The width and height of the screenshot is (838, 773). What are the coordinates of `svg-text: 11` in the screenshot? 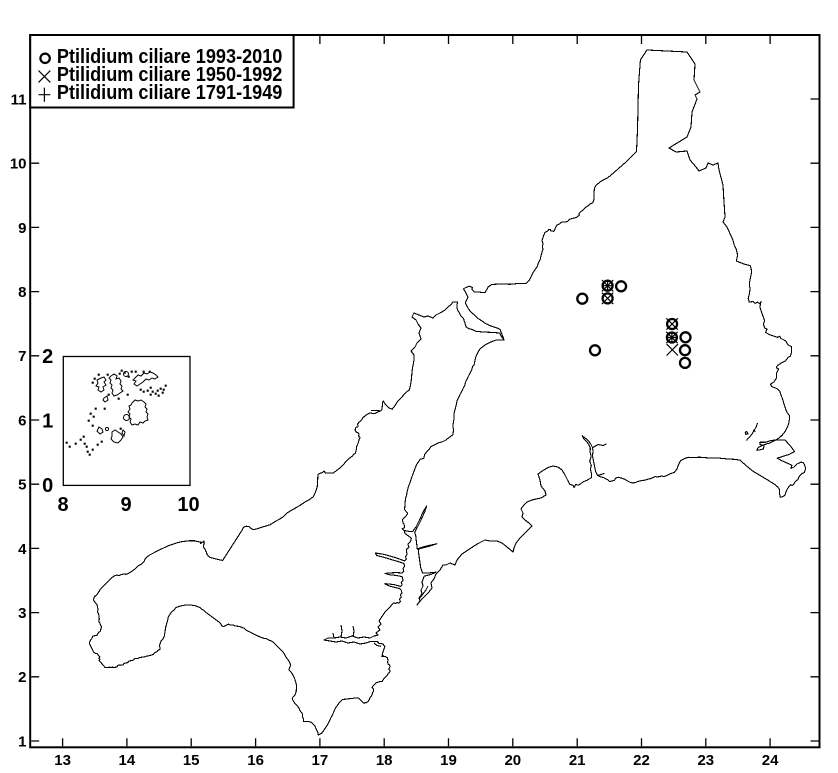 It's located at (19, 99).